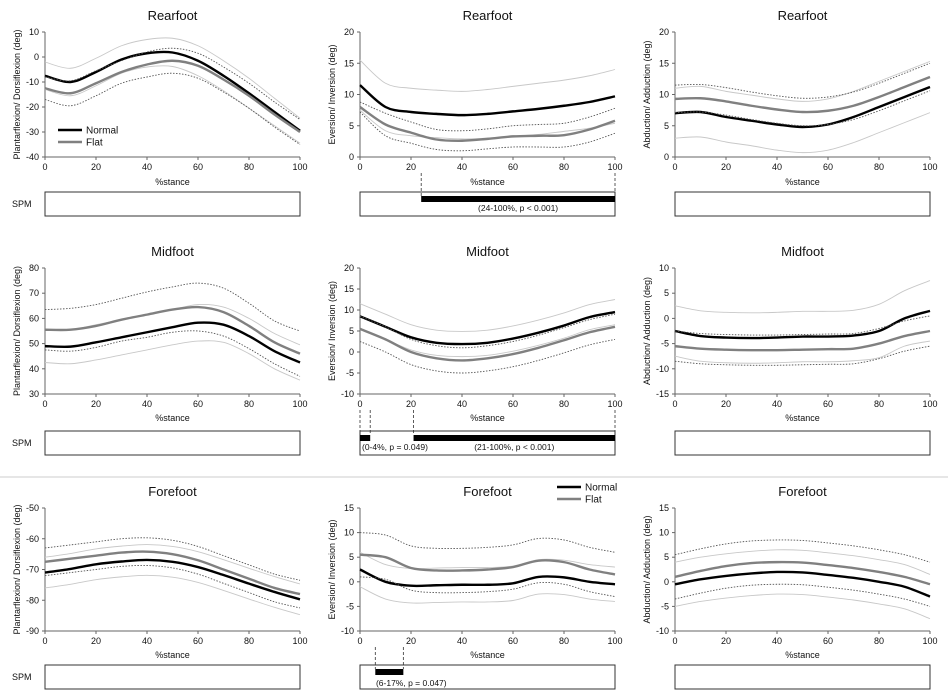 The width and height of the screenshot is (948, 691). I want to click on spm-box-forefoot-sagittal, so click(172, 677).